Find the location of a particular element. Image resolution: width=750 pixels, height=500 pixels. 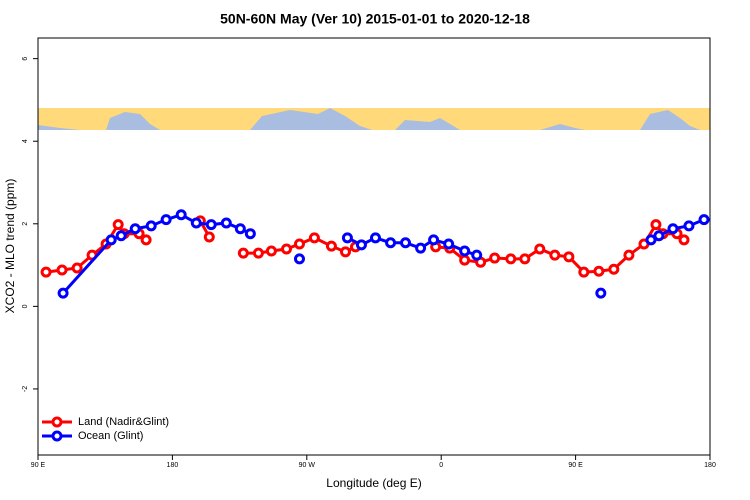

legend-label: Land (Nadir&Glint) is located at coordinates (123, 422).